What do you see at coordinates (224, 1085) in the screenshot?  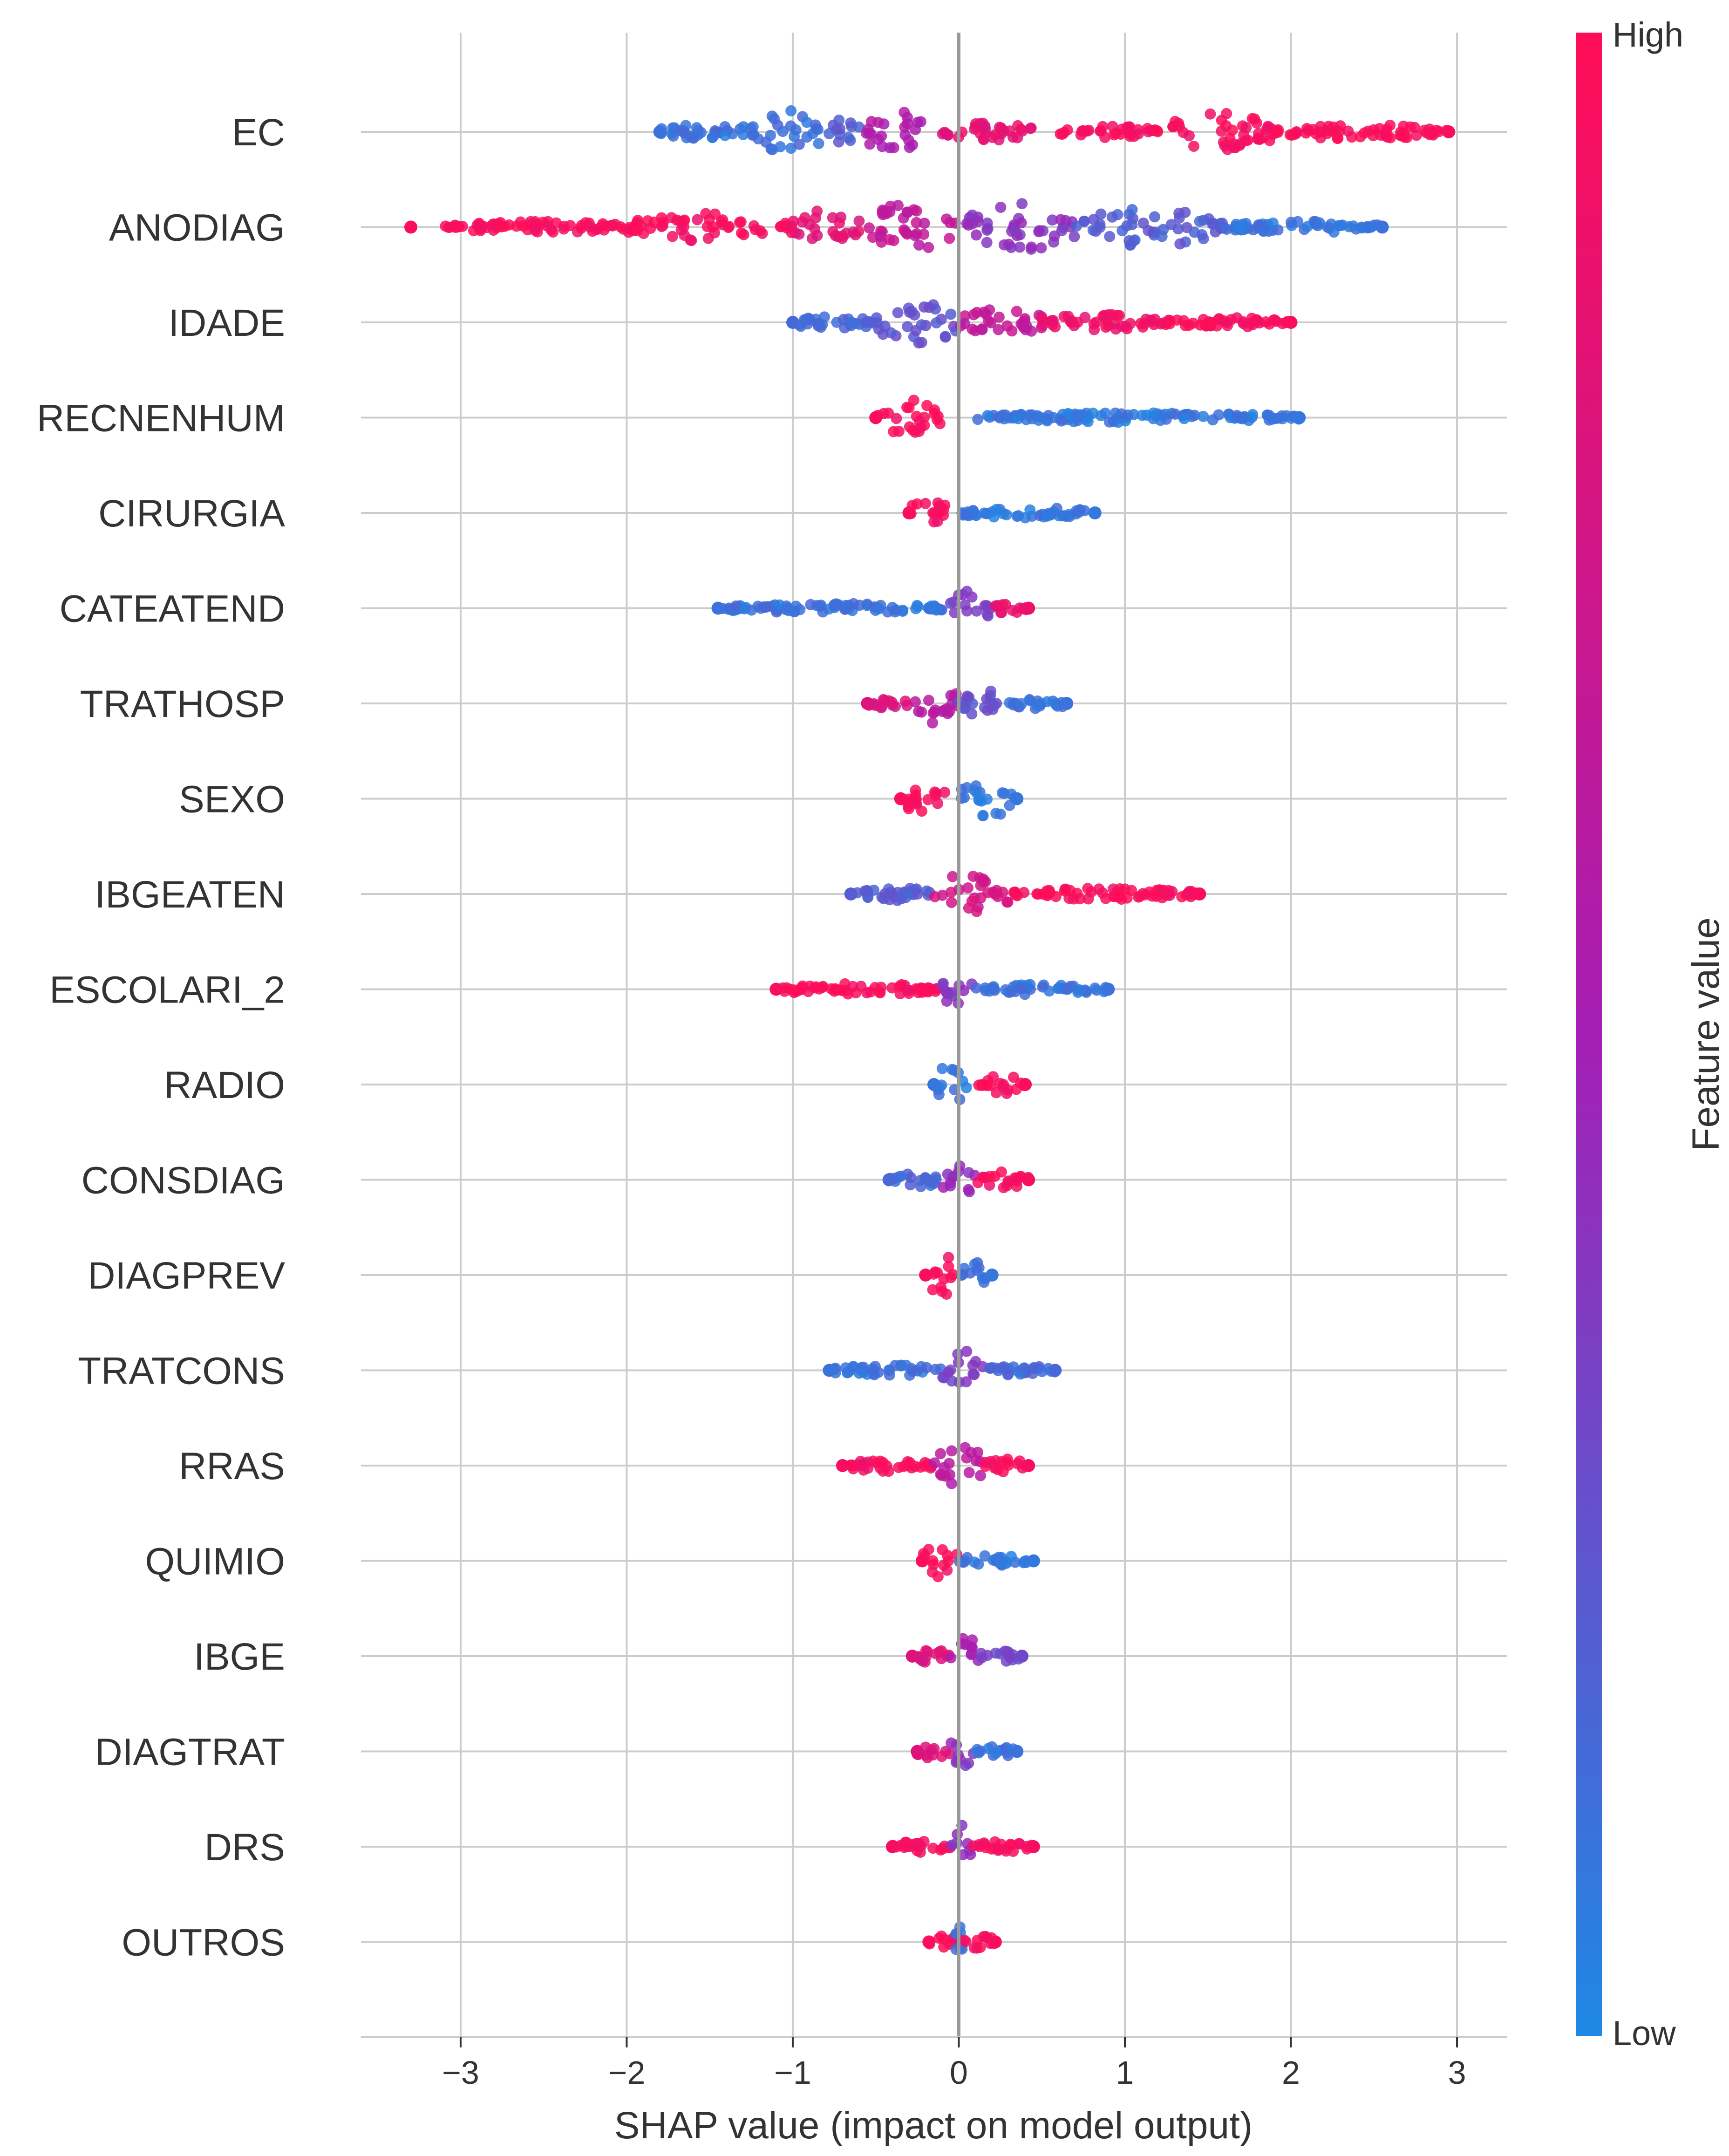 I see `feature-label: RADIO` at bounding box center [224, 1085].